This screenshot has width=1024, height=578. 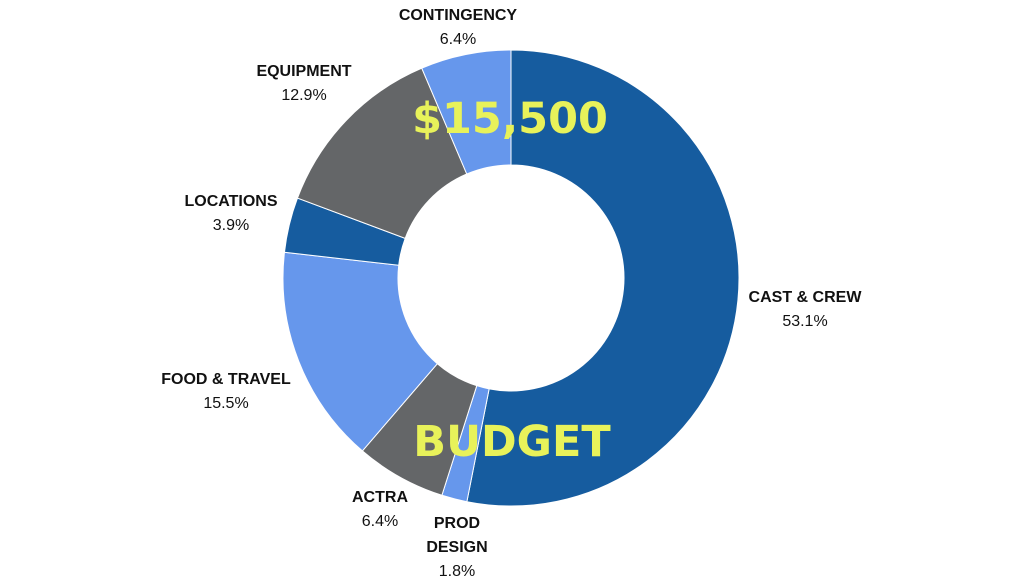 What do you see at coordinates (458, 15) in the screenshot?
I see `slice-label-text: CONTINGENCY` at bounding box center [458, 15].